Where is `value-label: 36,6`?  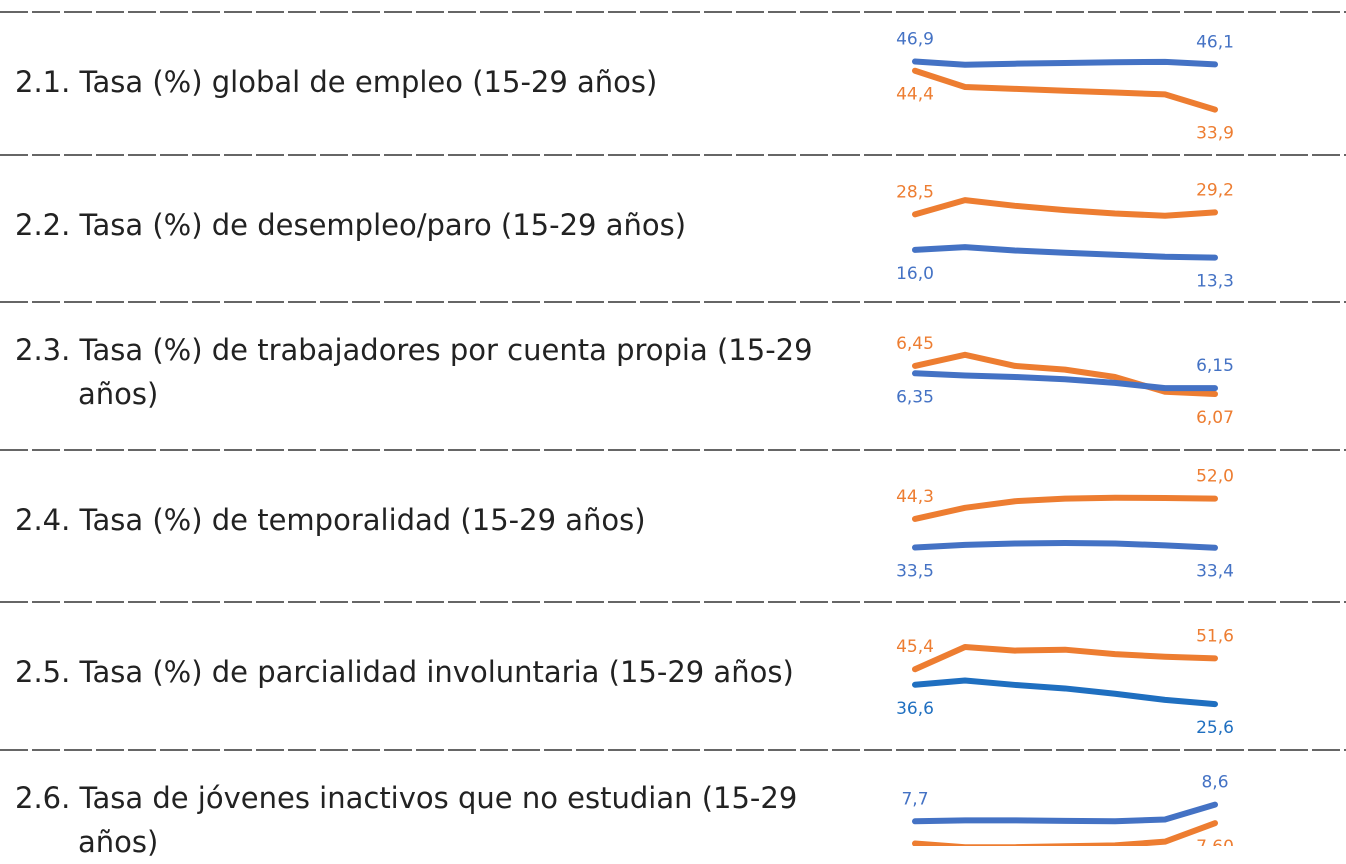
value-label: 36,6 is located at coordinates (915, 709).